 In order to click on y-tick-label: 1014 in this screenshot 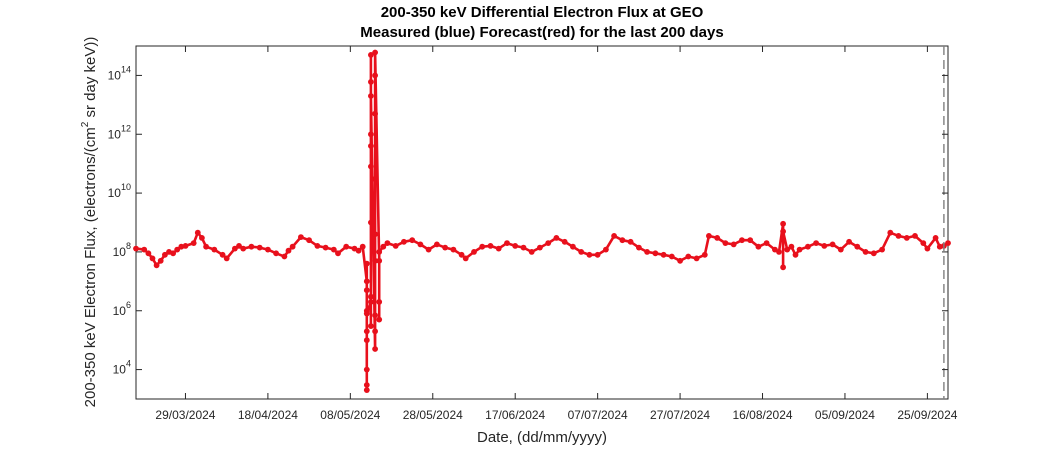, I will do `click(119, 73)`.